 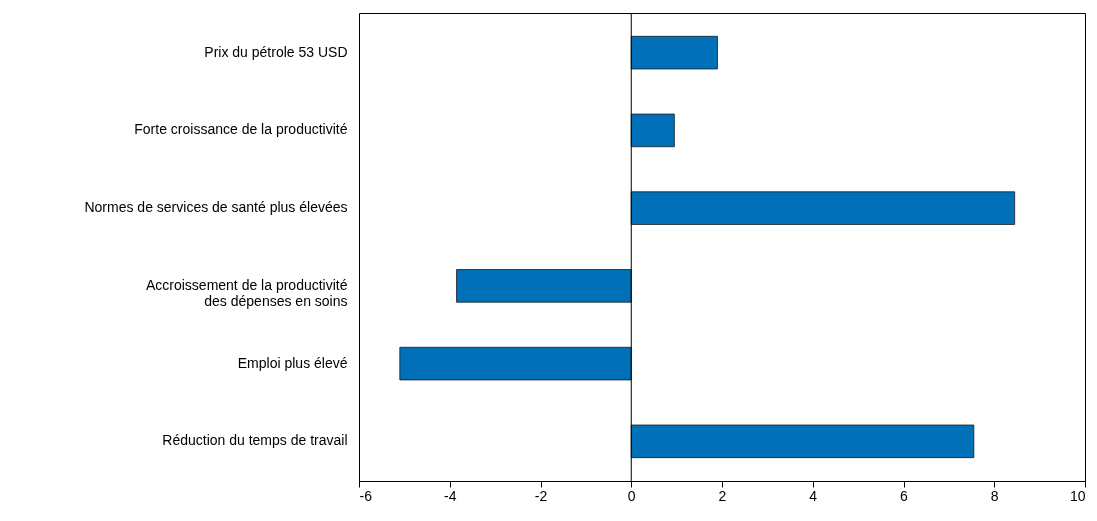 I want to click on x-tick-label: 10, so click(x=1077, y=495).